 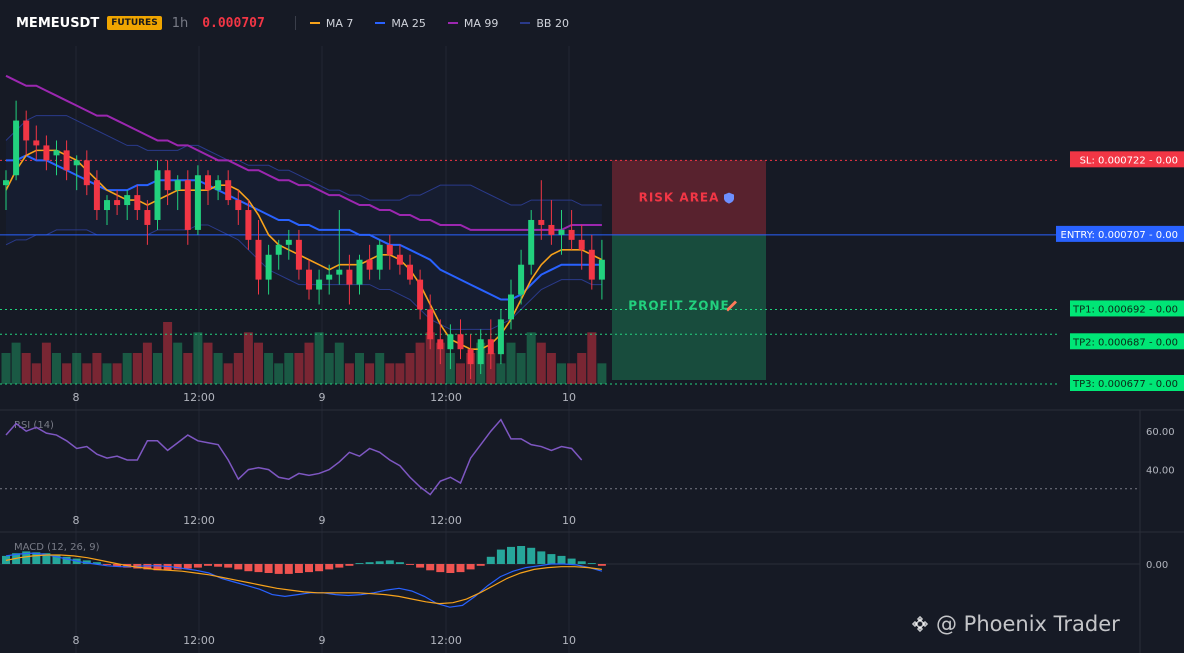 What do you see at coordinates (380, 23) in the screenshot?
I see `ma25-swatch` at bounding box center [380, 23].